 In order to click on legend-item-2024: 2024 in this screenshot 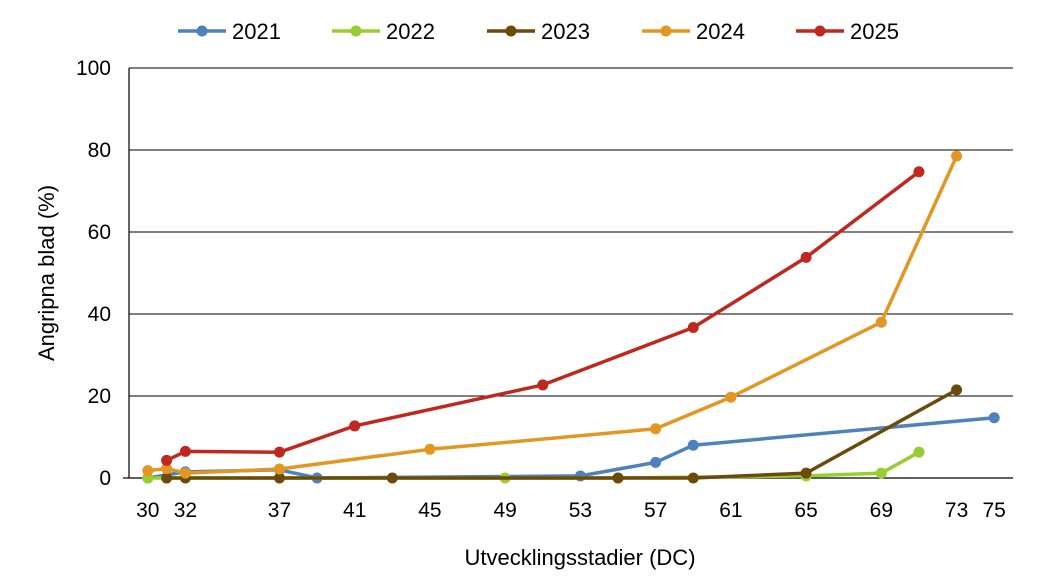, I will do `click(693, 31)`.